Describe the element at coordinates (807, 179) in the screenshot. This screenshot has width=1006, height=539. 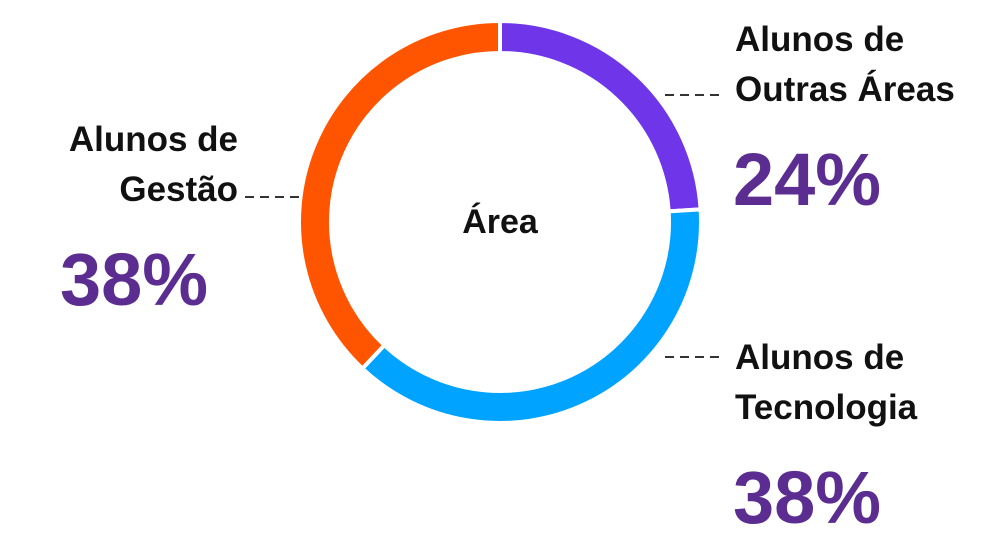
I see `value-label: 24%` at that location.